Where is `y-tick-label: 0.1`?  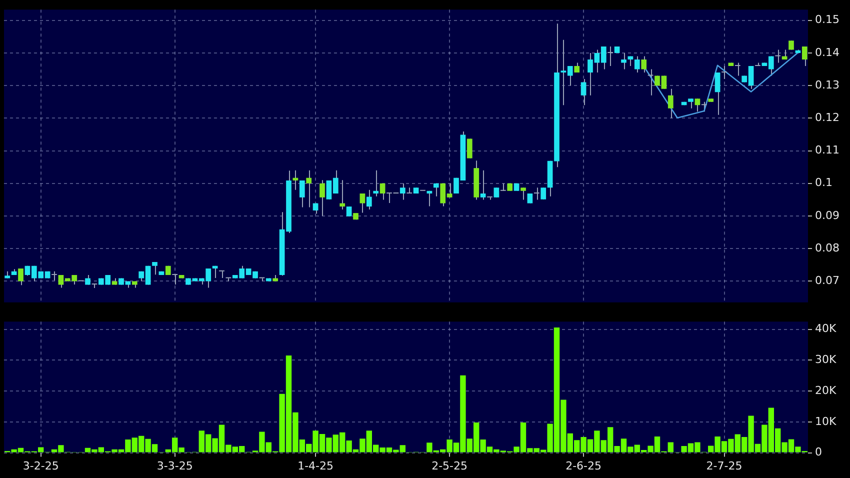
y-tick-label: 0.1 is located at coordinates (823, 183).